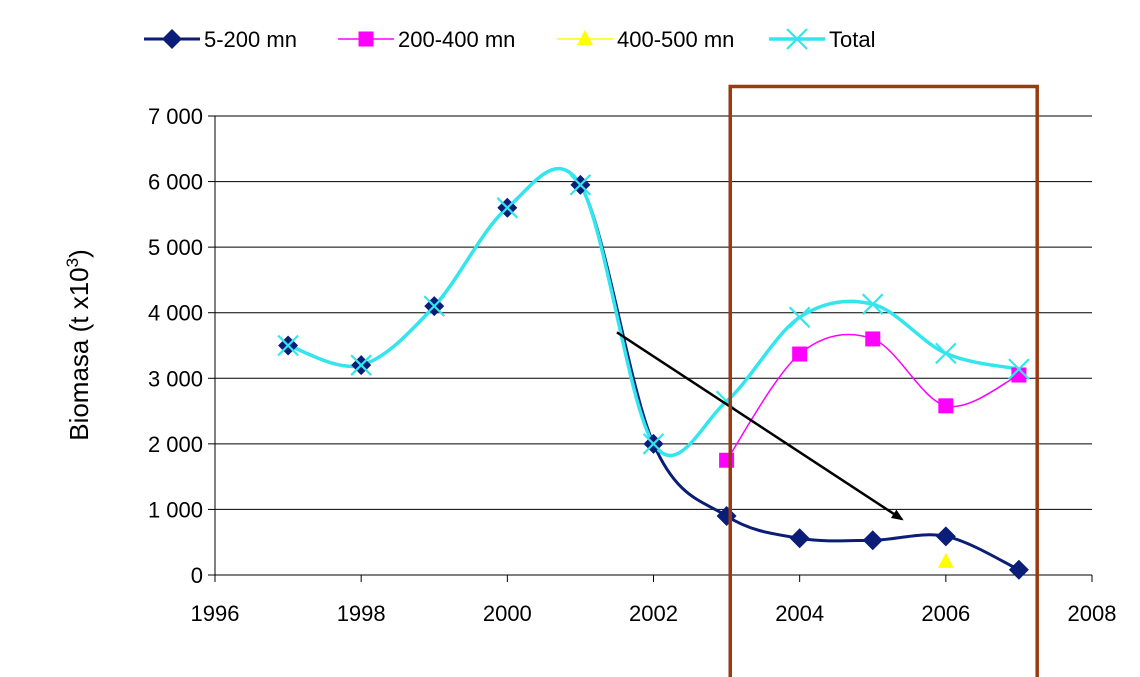 The image size is (1140, 677). I want to click on y-tick-label: 0, so click(197, 575).